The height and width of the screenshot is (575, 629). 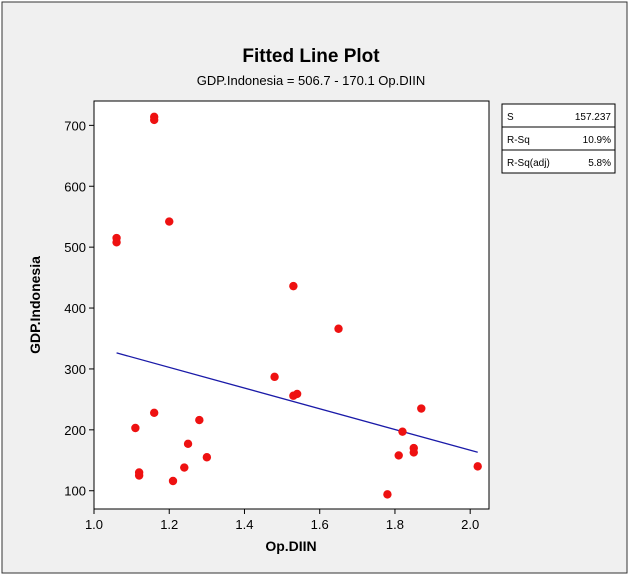 What do you see at coordinates (75, 186) in the screenshot?
I see `y-tick-label: 600` at bounding box center [75, 186].